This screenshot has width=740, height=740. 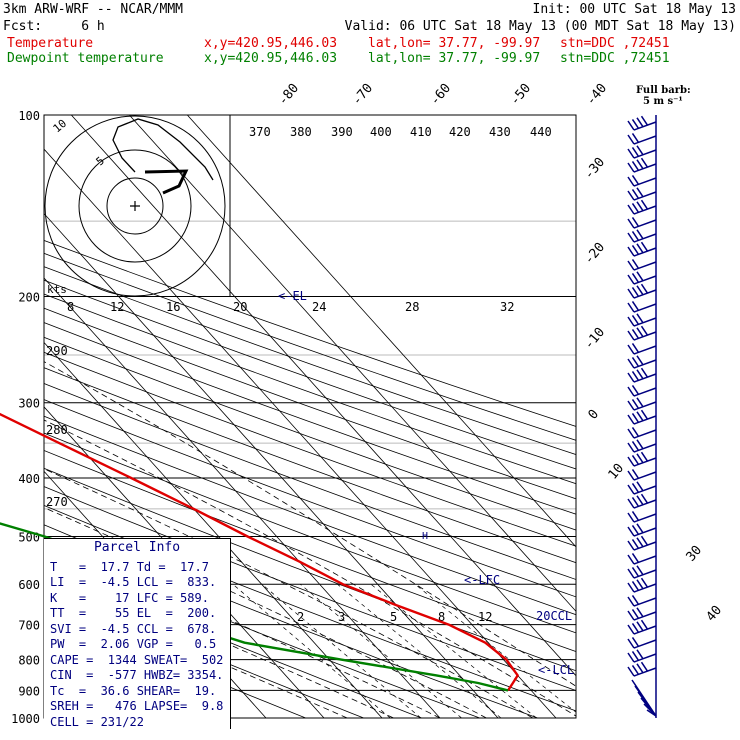 I want to click on theta-tick-label: 370, so click(x=260, y=132).